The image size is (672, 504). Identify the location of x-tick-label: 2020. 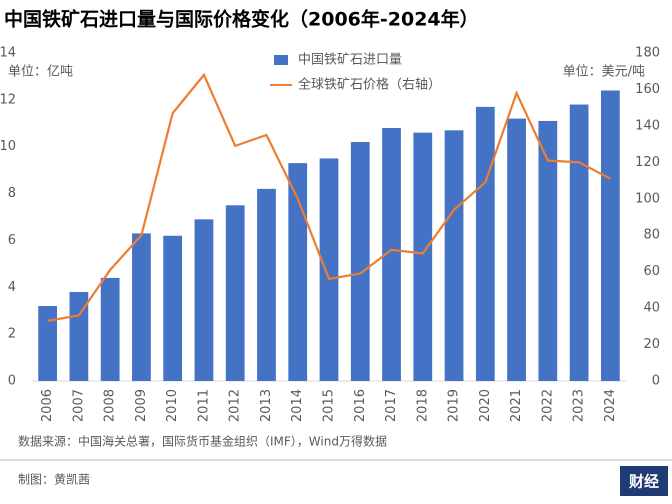
(485, 405).